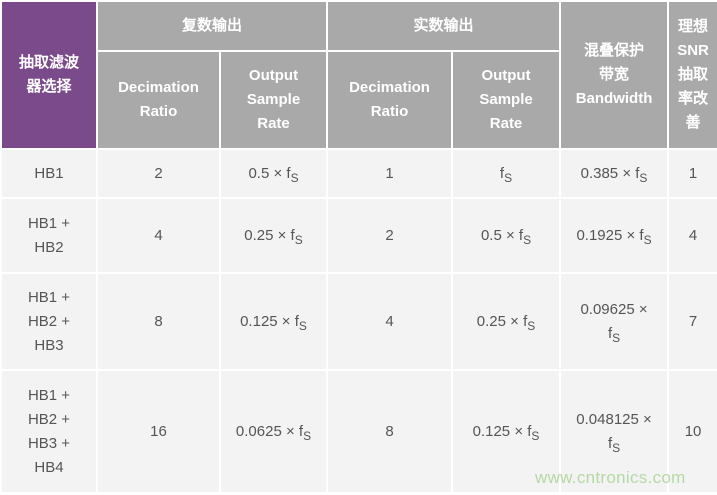 This screenshot has height=495, width=717. I want to click on cell-snr: 10, so click(693, 431).